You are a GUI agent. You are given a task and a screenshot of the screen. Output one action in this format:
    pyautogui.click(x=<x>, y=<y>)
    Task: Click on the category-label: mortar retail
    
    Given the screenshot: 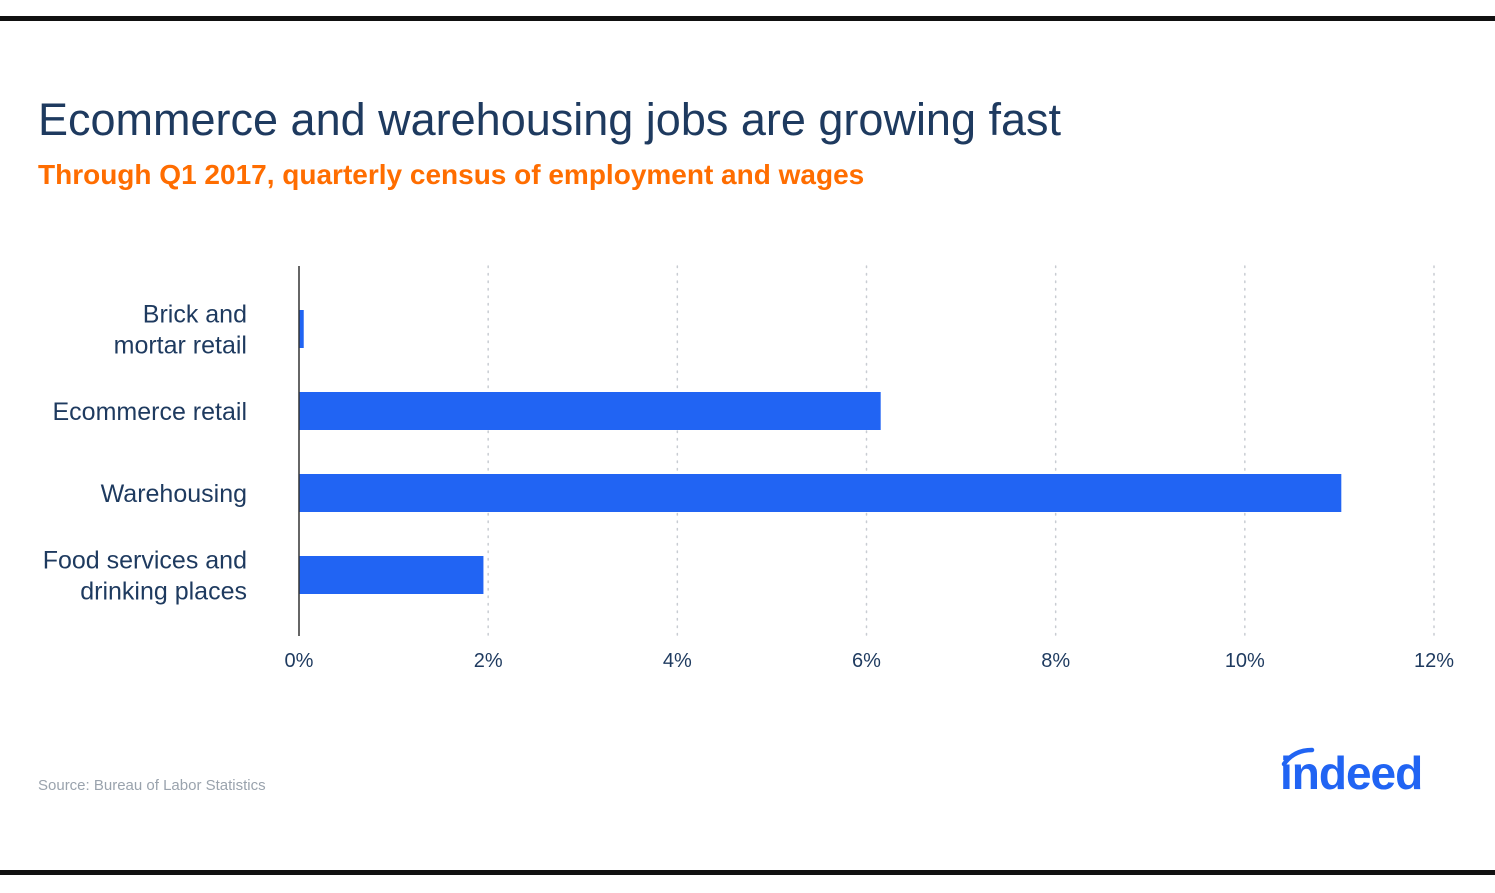 What is the action you would take?
    pyautogui.click(x=180, y=346)
    